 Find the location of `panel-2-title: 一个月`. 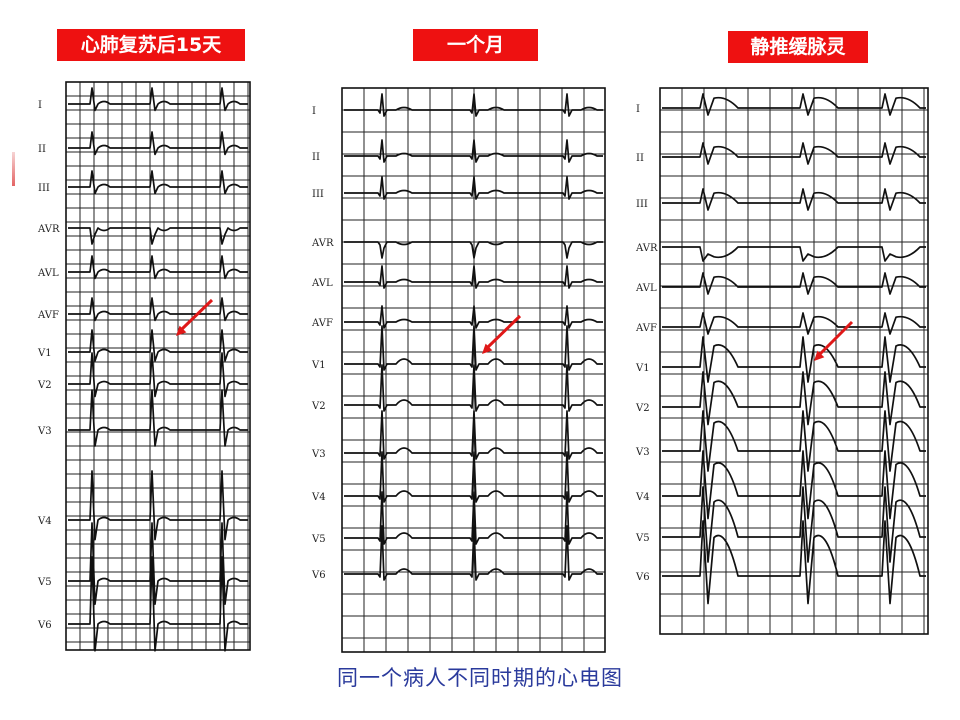

panel-2-title: 一个月 is located at coordinates (475, 45).